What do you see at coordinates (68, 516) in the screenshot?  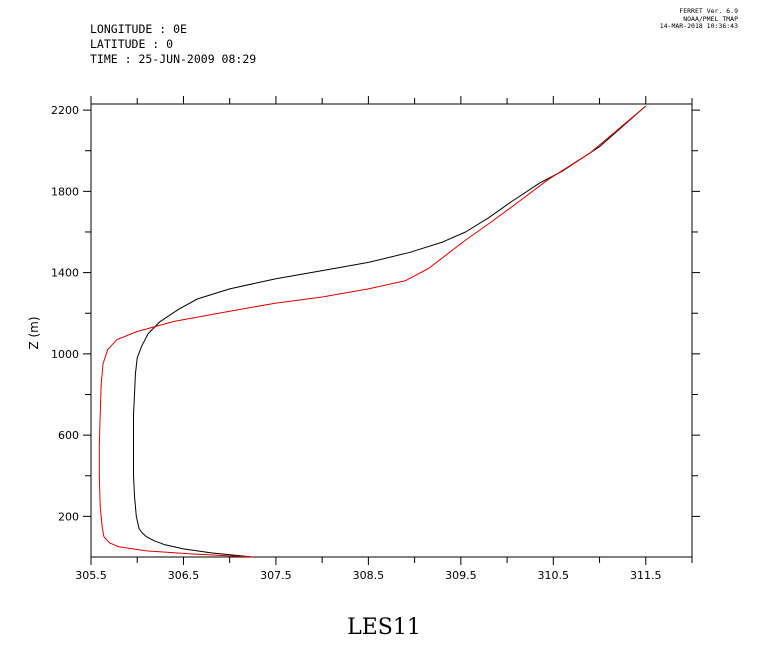 I see `y-tick-label: 200` at bounding box center [68, 516].